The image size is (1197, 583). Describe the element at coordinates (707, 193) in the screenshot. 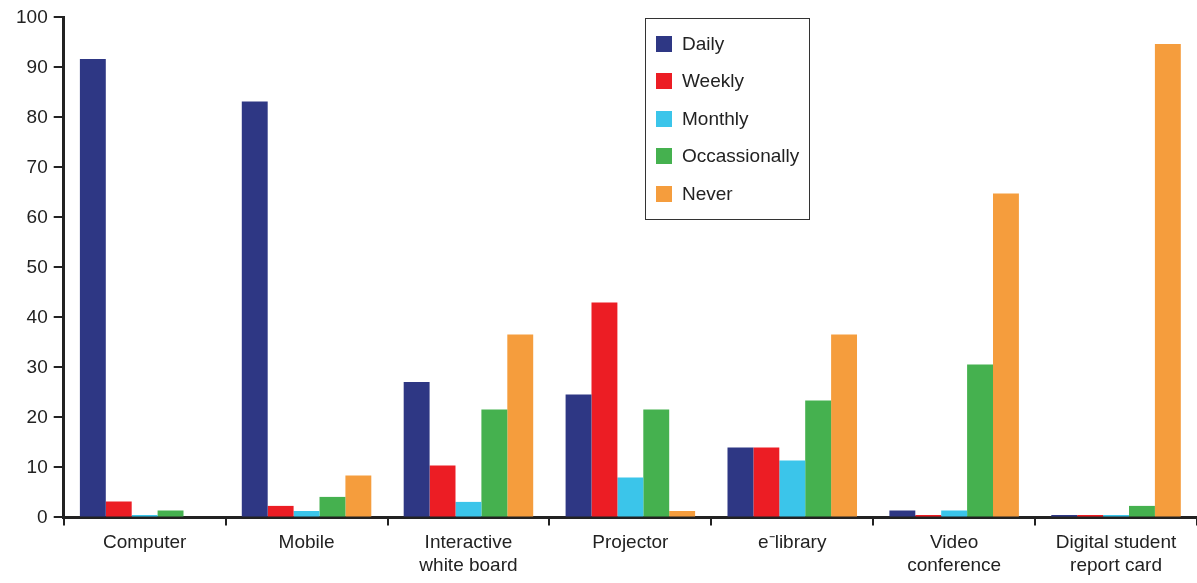

I see `legend-label: Never` at that location.